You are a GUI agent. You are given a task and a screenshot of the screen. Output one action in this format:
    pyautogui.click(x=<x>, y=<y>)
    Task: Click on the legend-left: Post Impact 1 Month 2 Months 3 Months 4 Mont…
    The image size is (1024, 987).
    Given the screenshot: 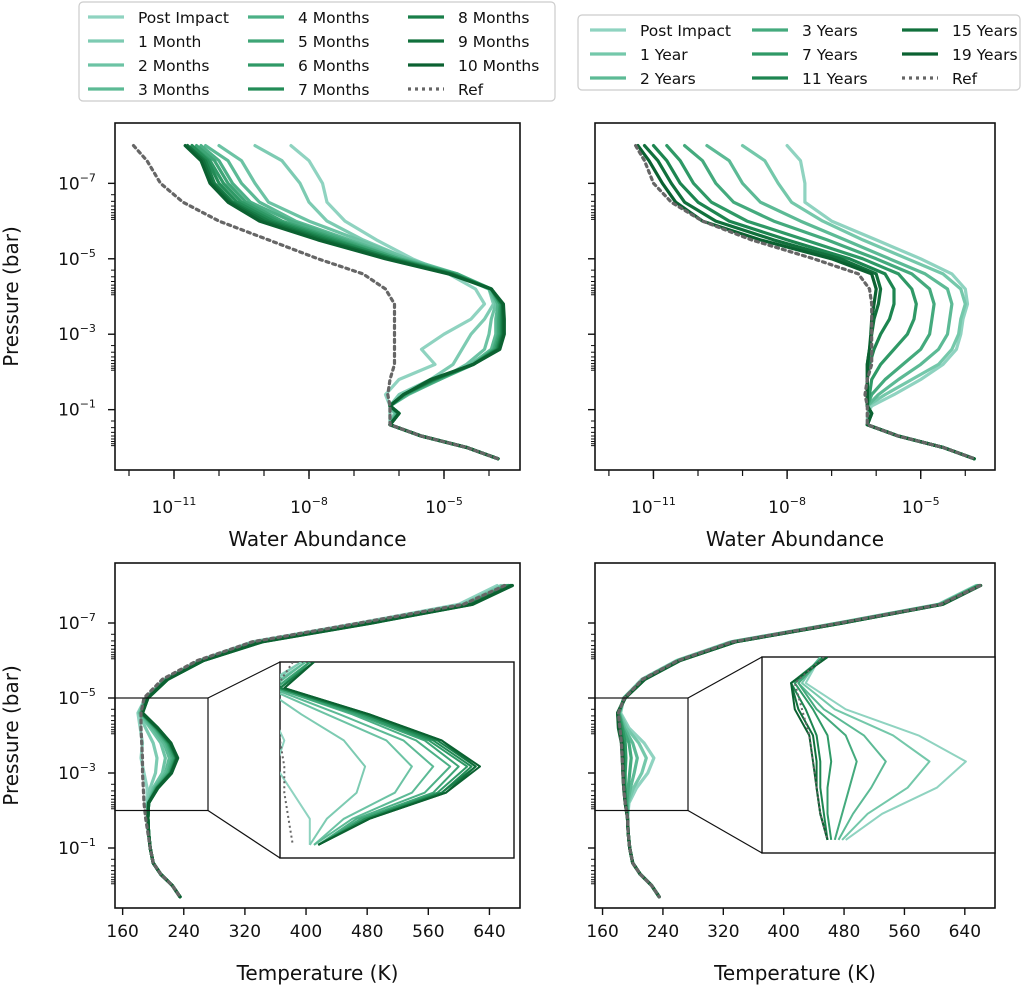 What is the action you would take?
    pyautogui.click(x=317, y=51)
    